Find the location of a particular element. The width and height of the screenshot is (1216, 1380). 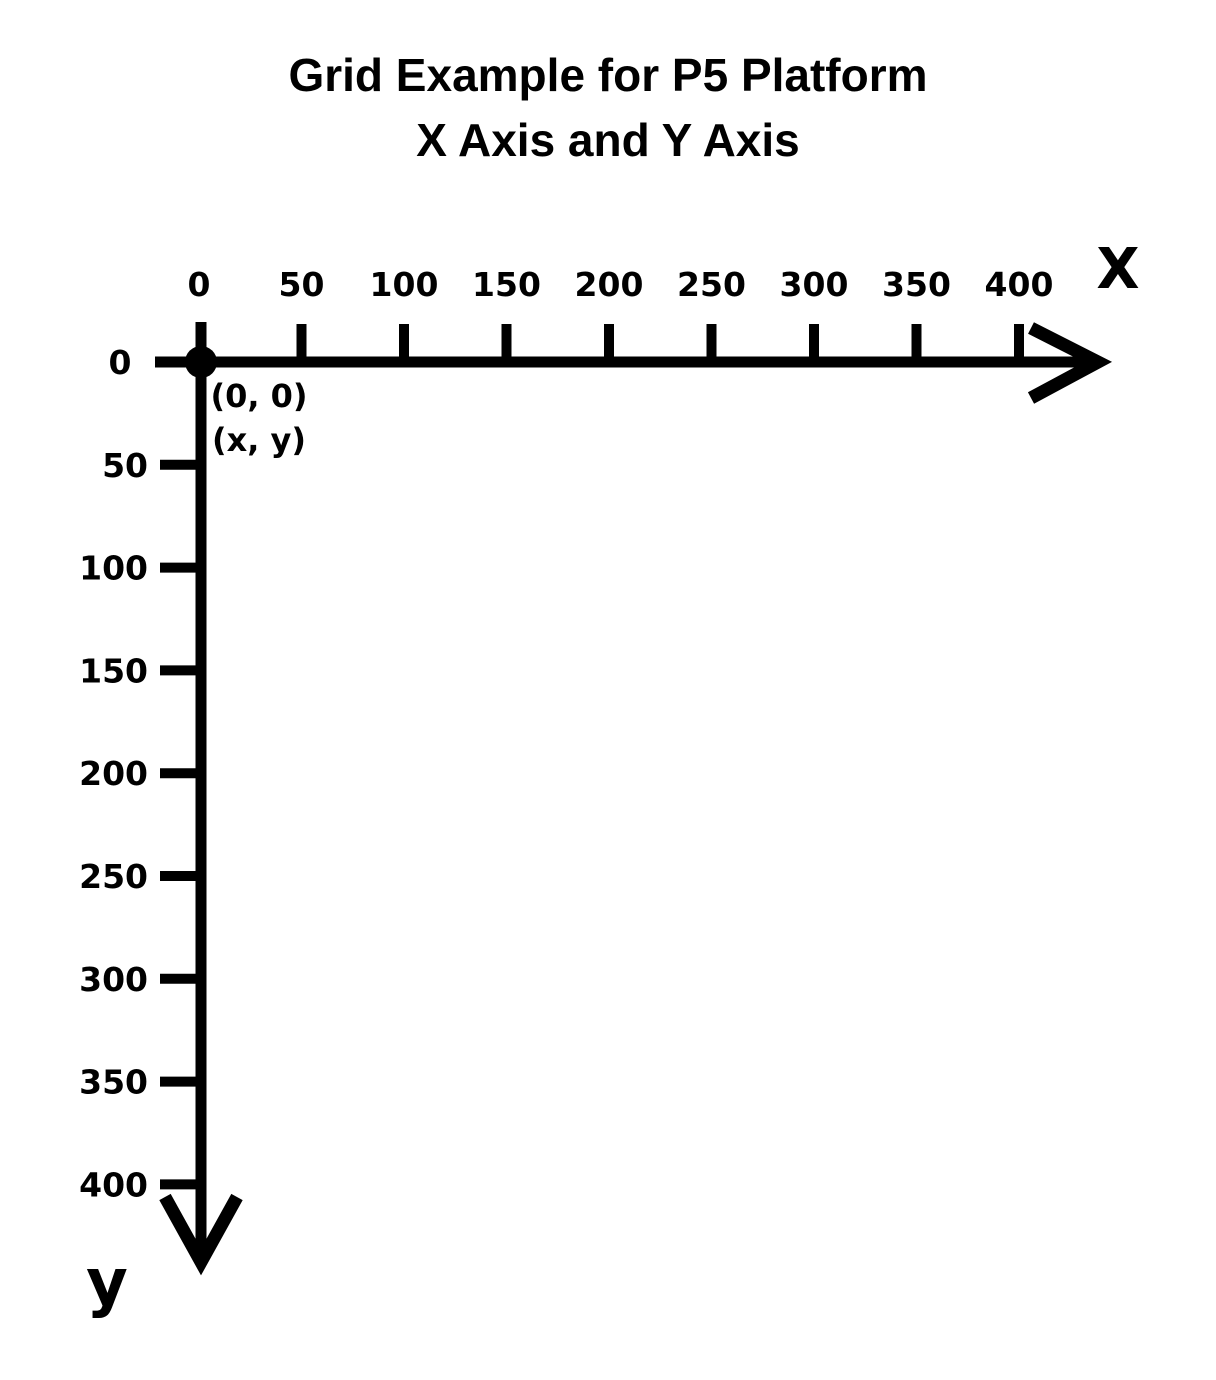

x-axis-ticks: 0 50 100 150 200 250 300 350 400 is located at coordinates (621, 313).